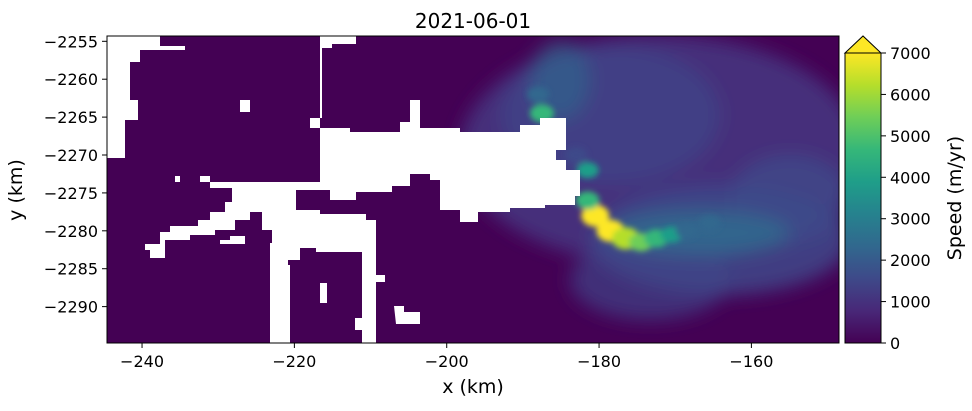 Image resolution: width=972 pixels, height=411 pixels. Describe the element at coordinates (955, 198) in the screenshot. I see `colorbar-label: Speed (m/yr)` at that location.